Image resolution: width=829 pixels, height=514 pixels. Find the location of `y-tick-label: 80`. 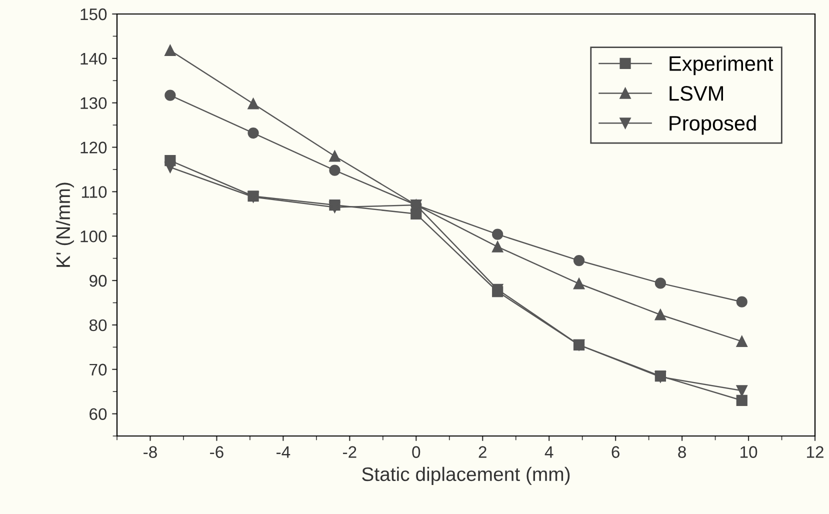

y-tick-label: 80 is located at coordinates (98, 325).